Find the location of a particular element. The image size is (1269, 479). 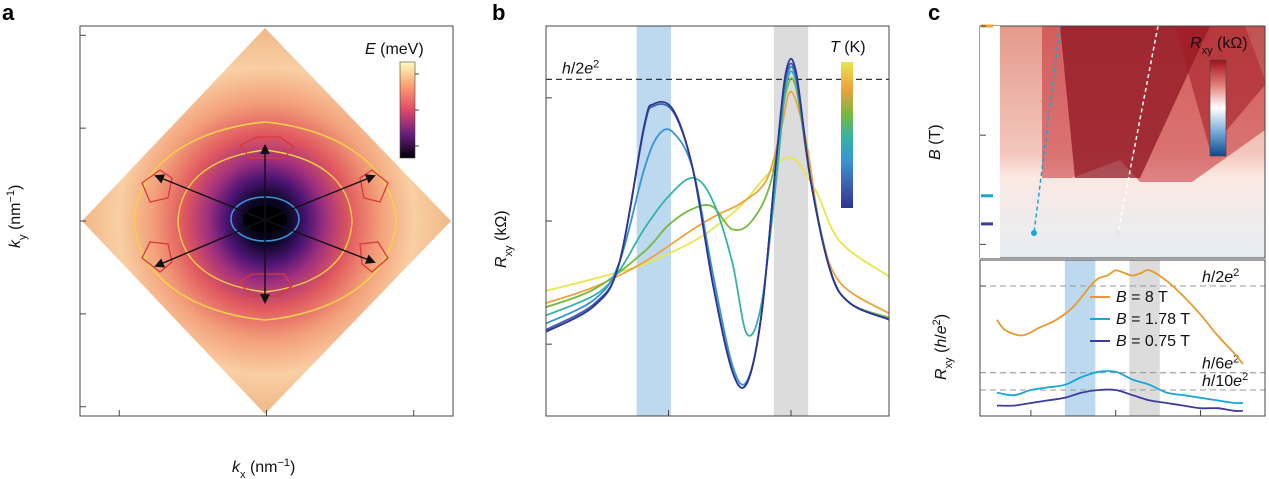

panel-a-colorbar-title: E (meV) is located at coordinates (394, 49).